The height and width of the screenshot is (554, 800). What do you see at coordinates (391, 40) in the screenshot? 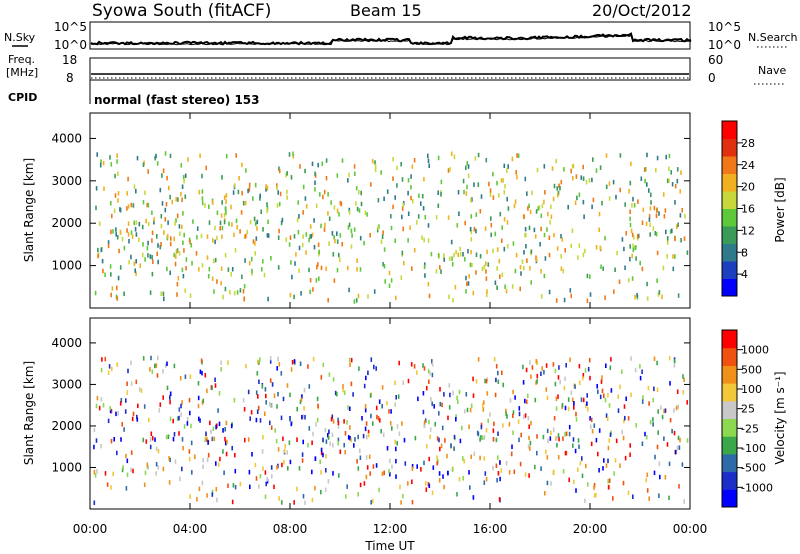
I see `noise-search-line` at bounding box center [391, 40].